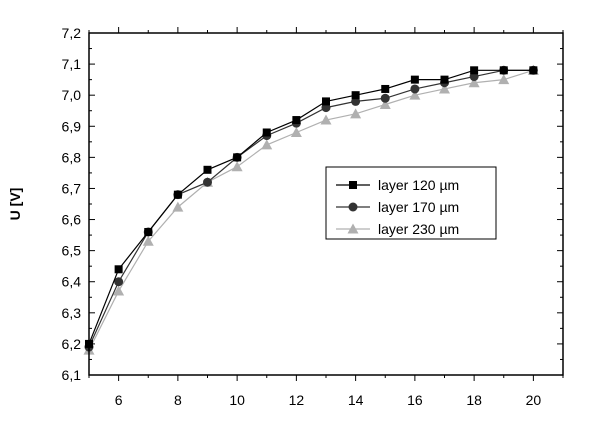 The width and height of the screenshot is (592, 427). What do you see at coordinates (72, 95) in the screenshot?
I see `y-tick-label: 7,0` at bounding box center [72, 95].